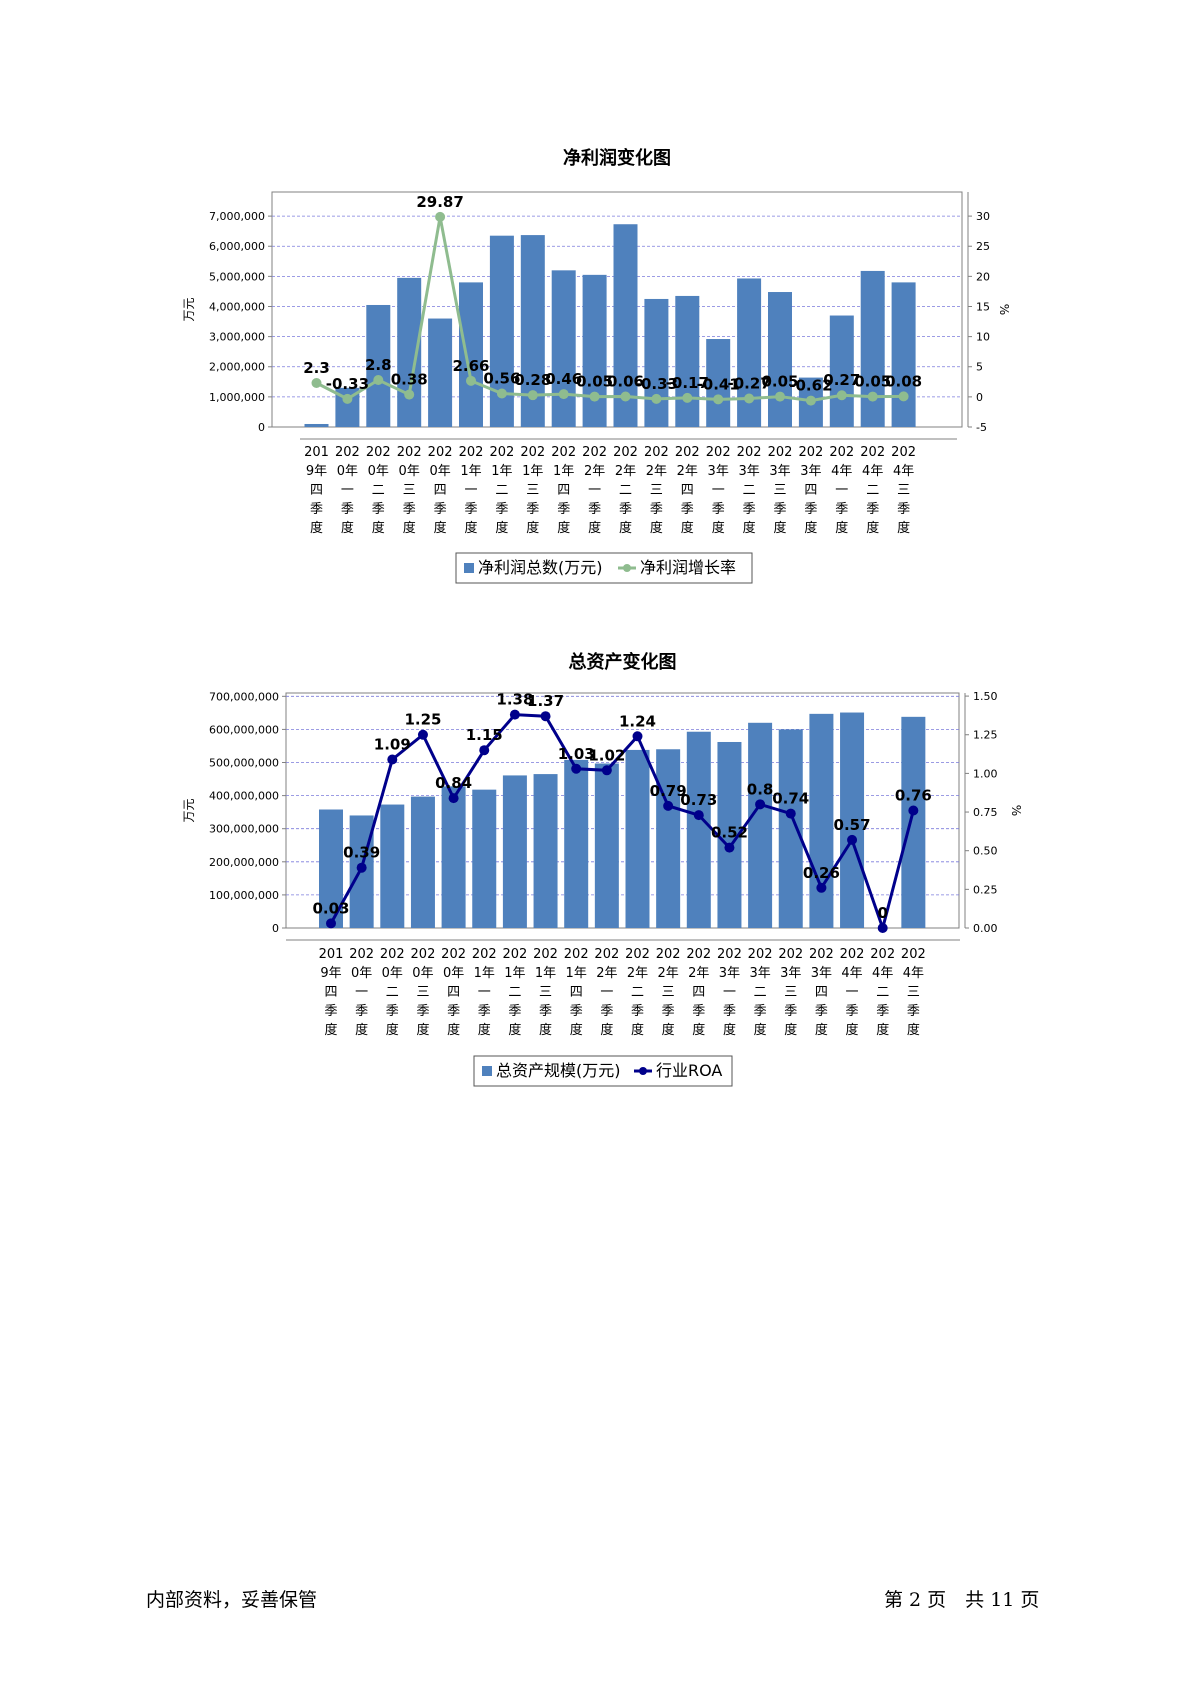  Describe the element at coordinates (471, 490) in the screenshot. I see `x-tick-label: 202 1年一季度` at that location.